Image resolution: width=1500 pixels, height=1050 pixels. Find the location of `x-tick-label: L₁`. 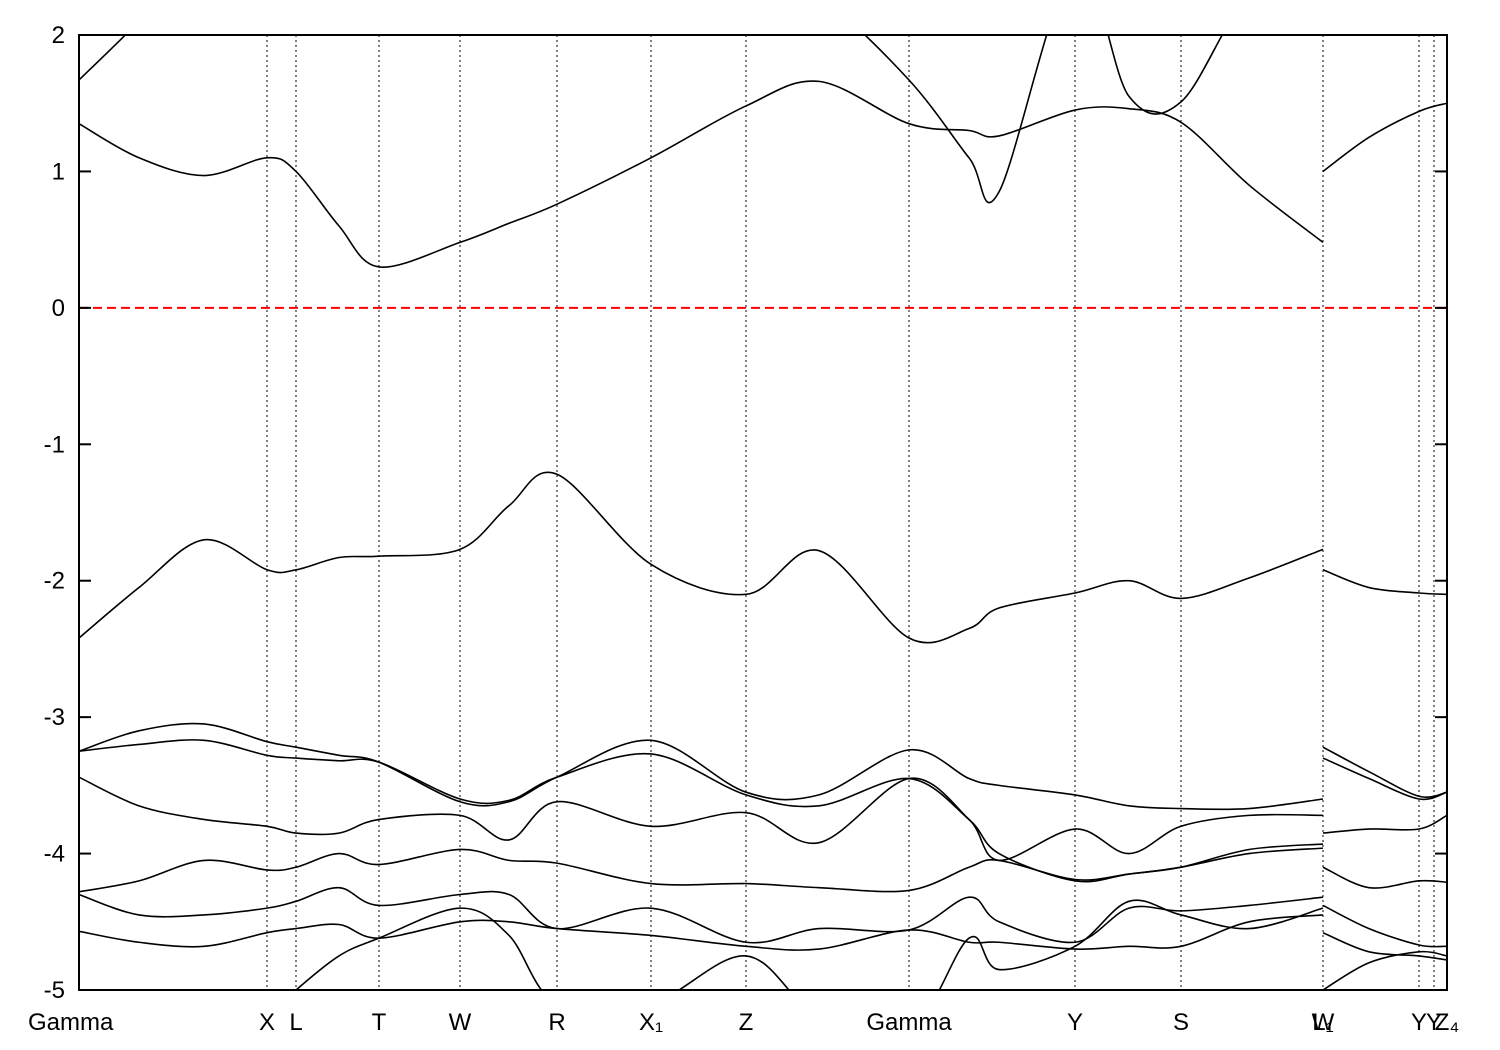

x-tick-label: L₁ is located at coordinates (1322, 1022).